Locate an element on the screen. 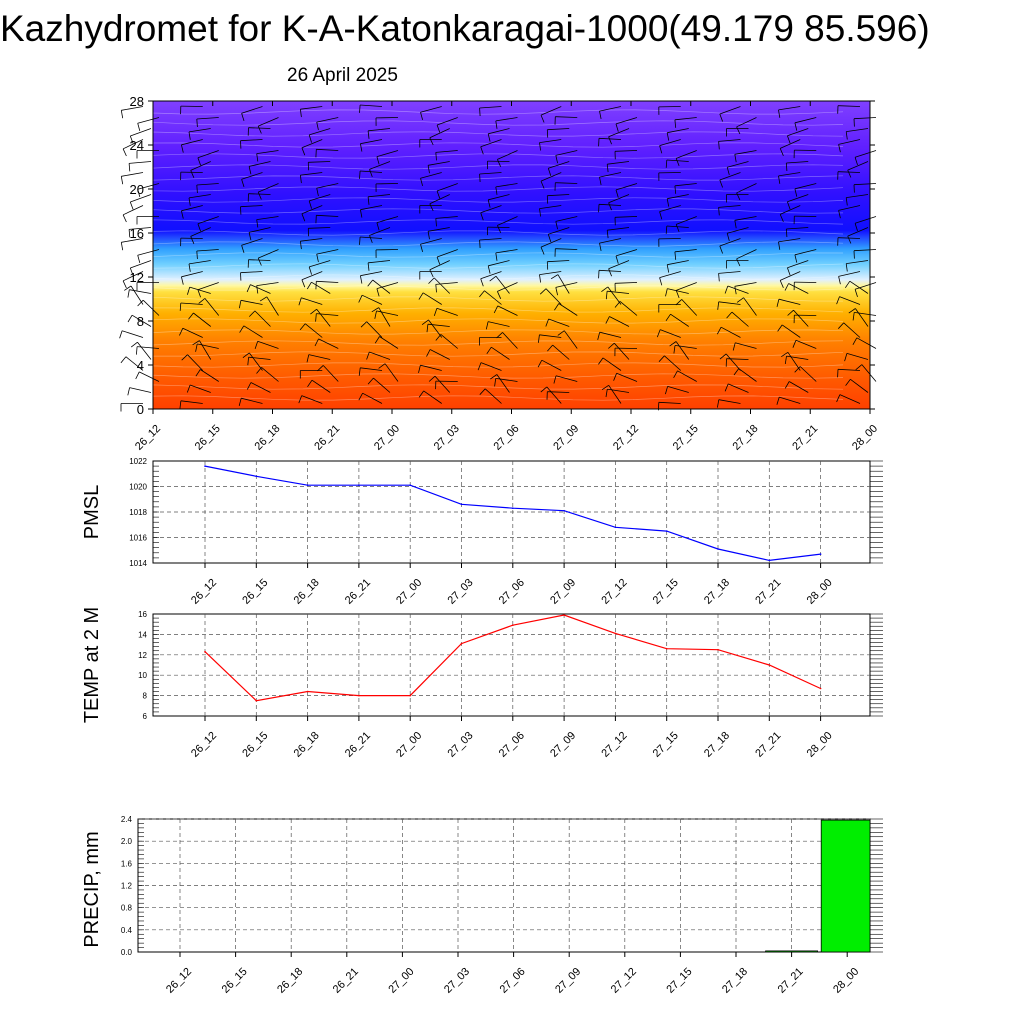  y-tick-label: 8 is located at coordinates (140, 321).